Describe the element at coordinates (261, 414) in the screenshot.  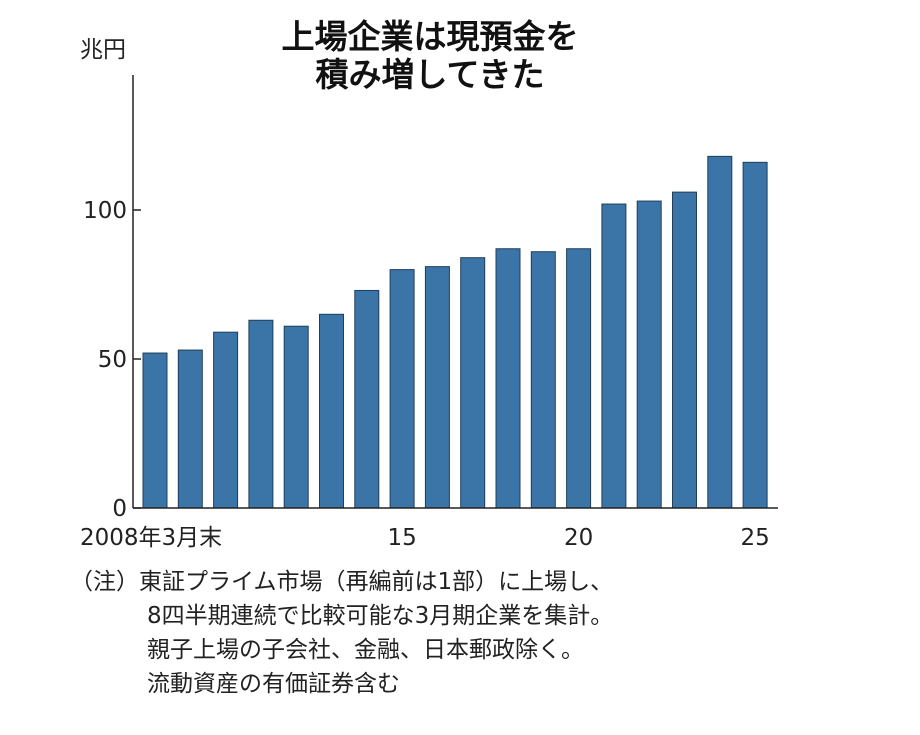
I see `bar-2011` at that location.